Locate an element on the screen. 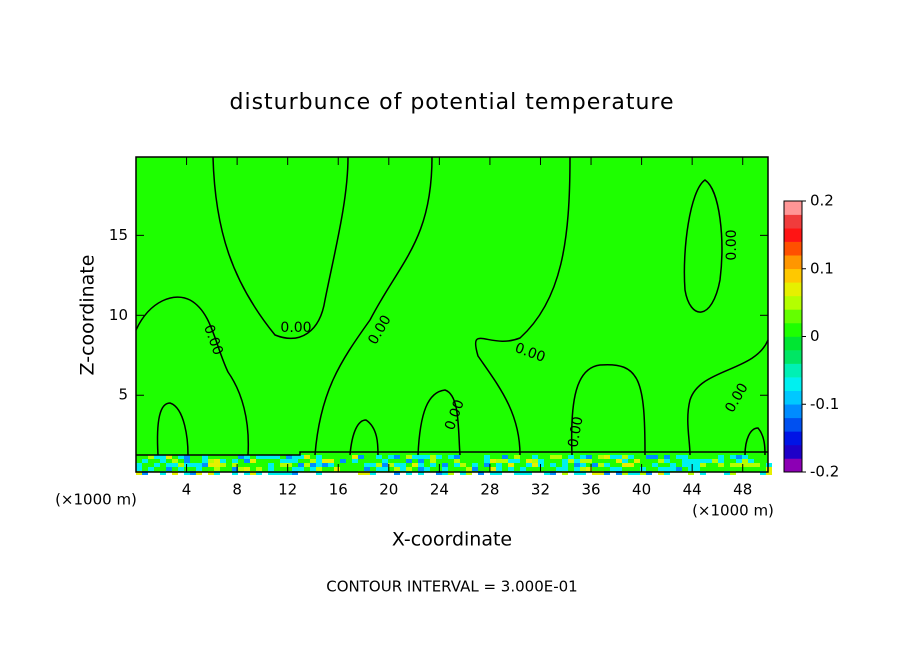 The height and width of the screenshot is (658, 904). chart-title: disturbunce of potential temperature is located at coordinates (452, 102).